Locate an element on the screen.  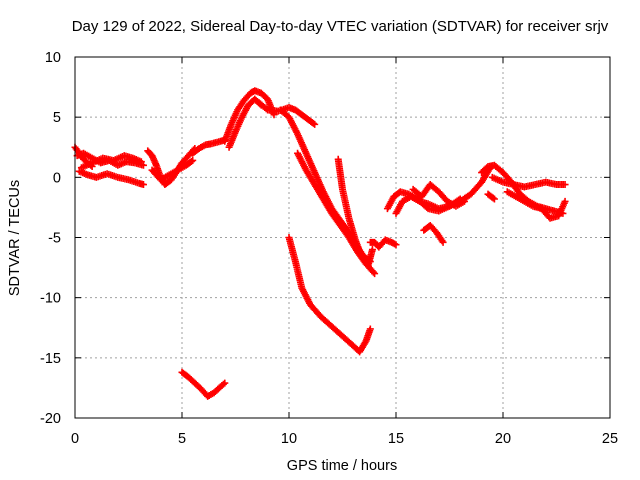
y-tick-label: -15 is located at coordinates (50, 359).